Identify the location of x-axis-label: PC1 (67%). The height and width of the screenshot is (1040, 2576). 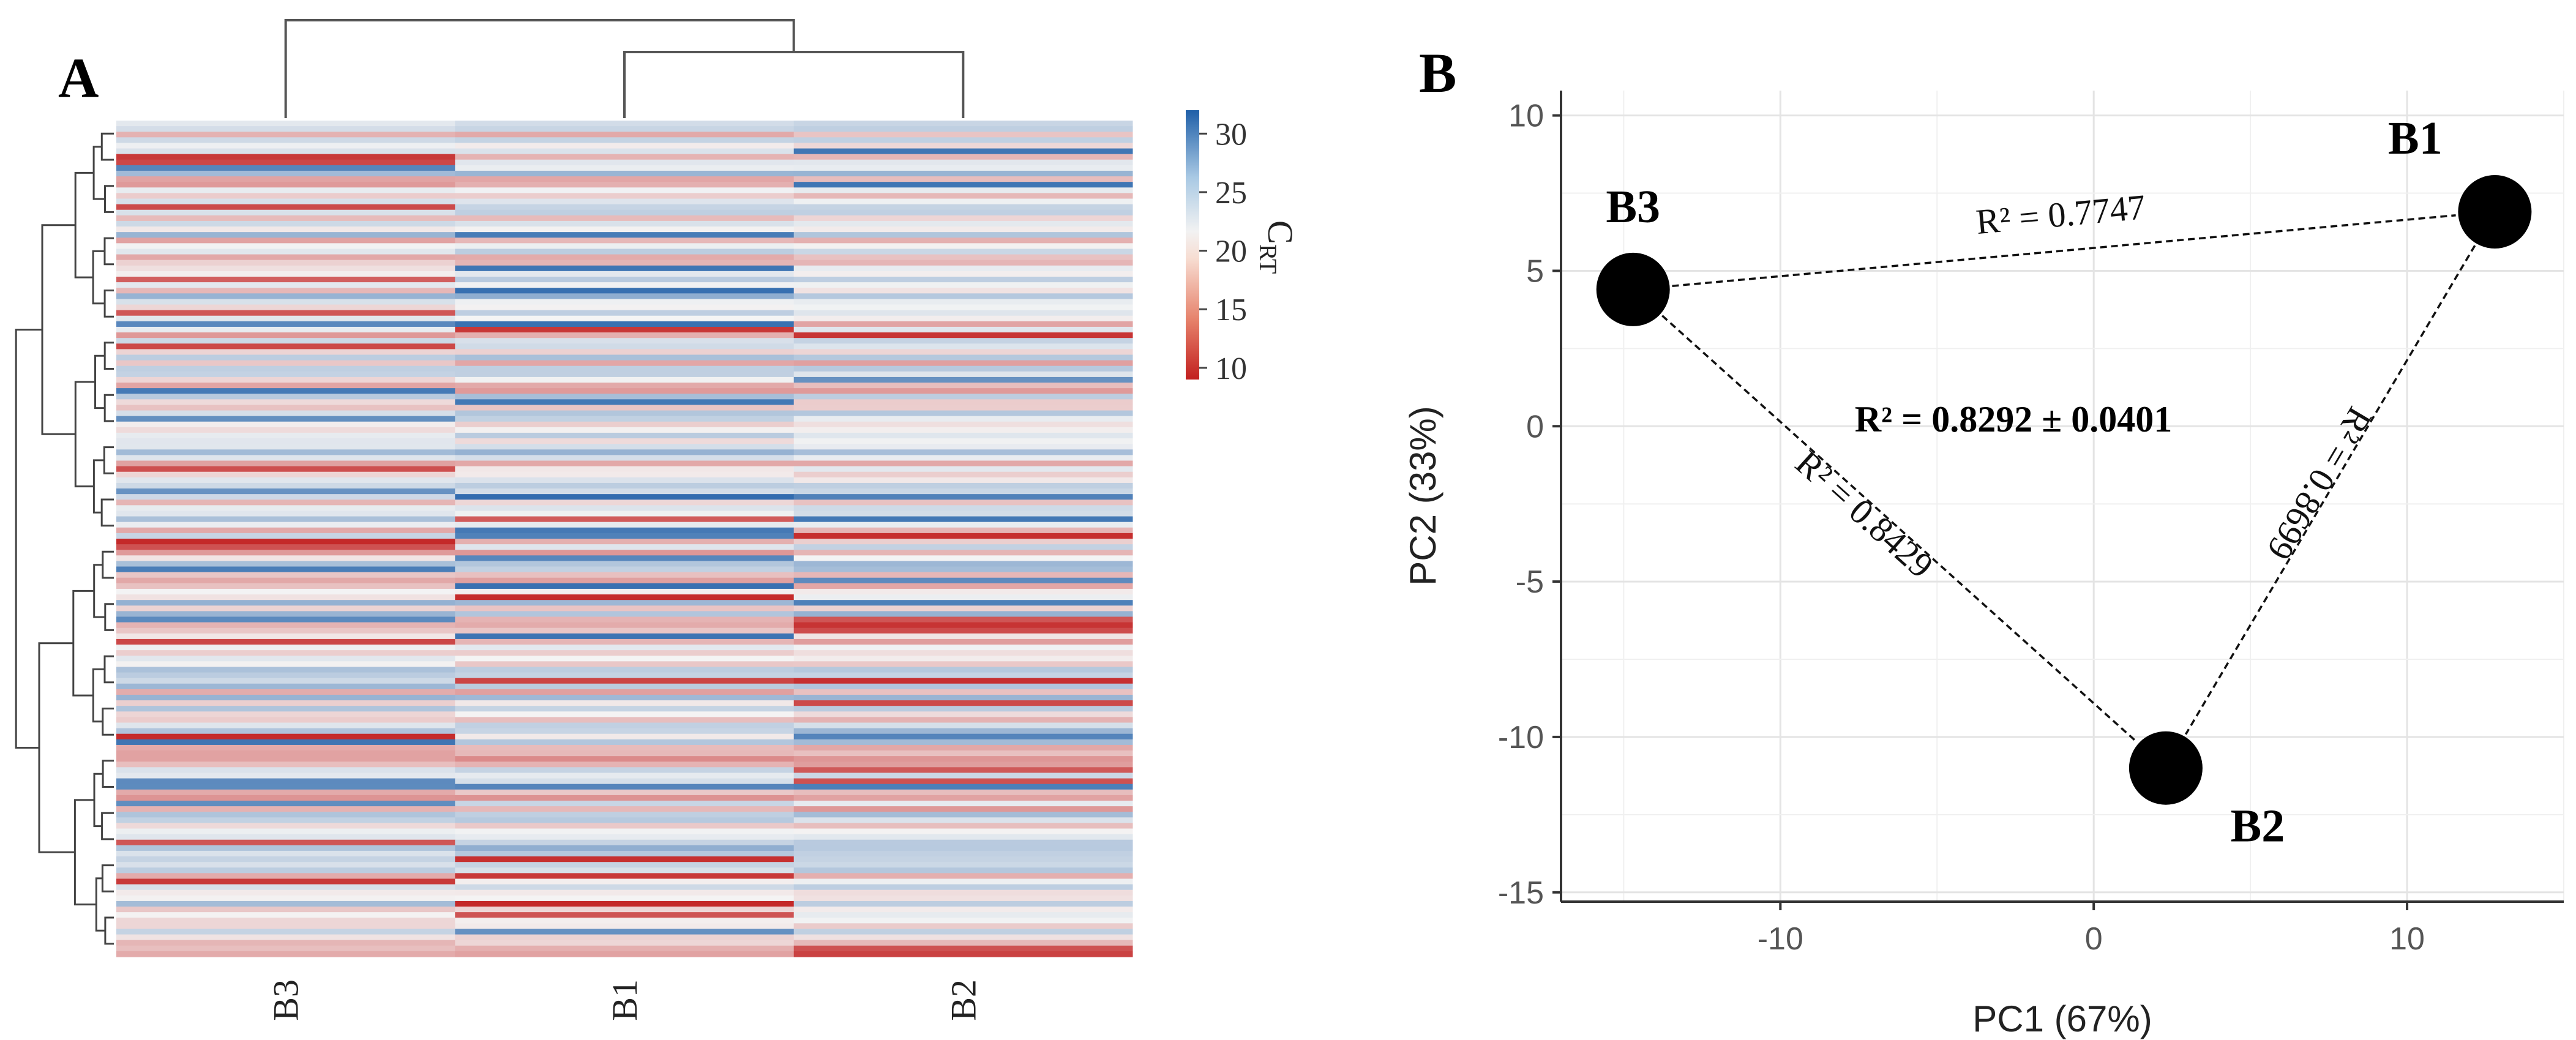
(2062, 1018).